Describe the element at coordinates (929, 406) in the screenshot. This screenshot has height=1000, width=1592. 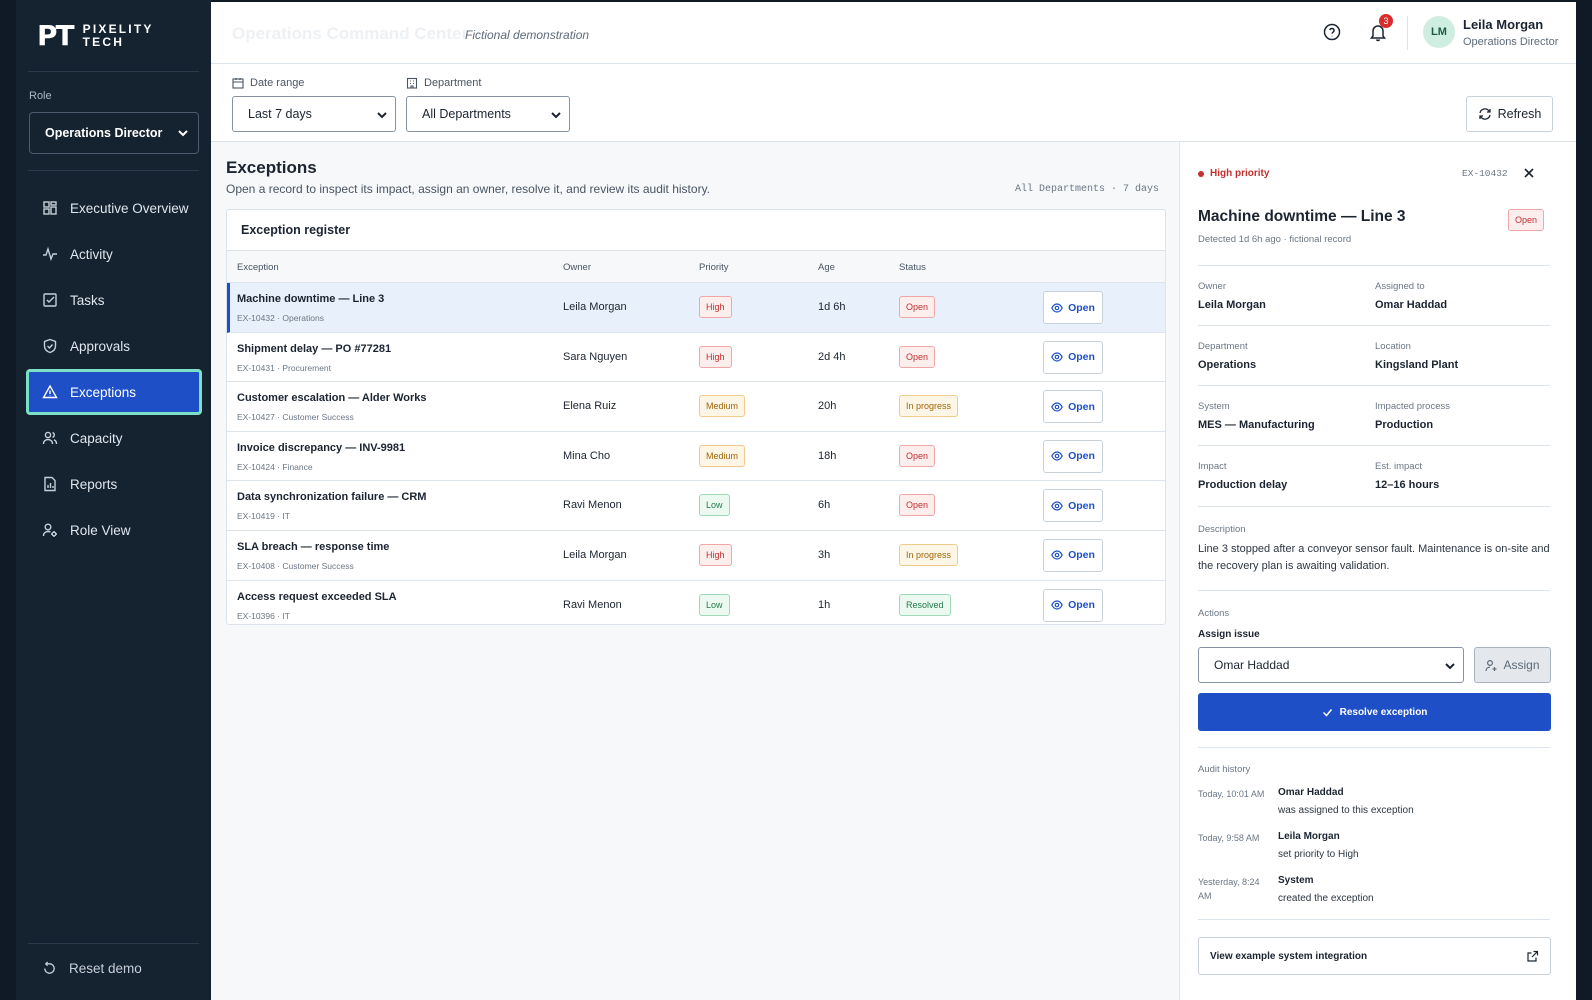
I see `status-badge: In progress` at that location.